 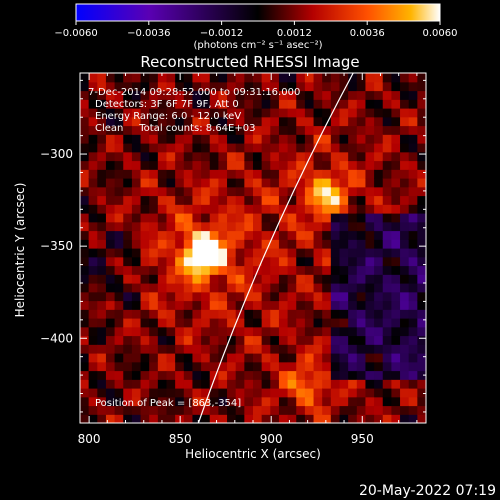 I want to click on colorbar-tick-label: −0.0012, so click(x=221, y=33).